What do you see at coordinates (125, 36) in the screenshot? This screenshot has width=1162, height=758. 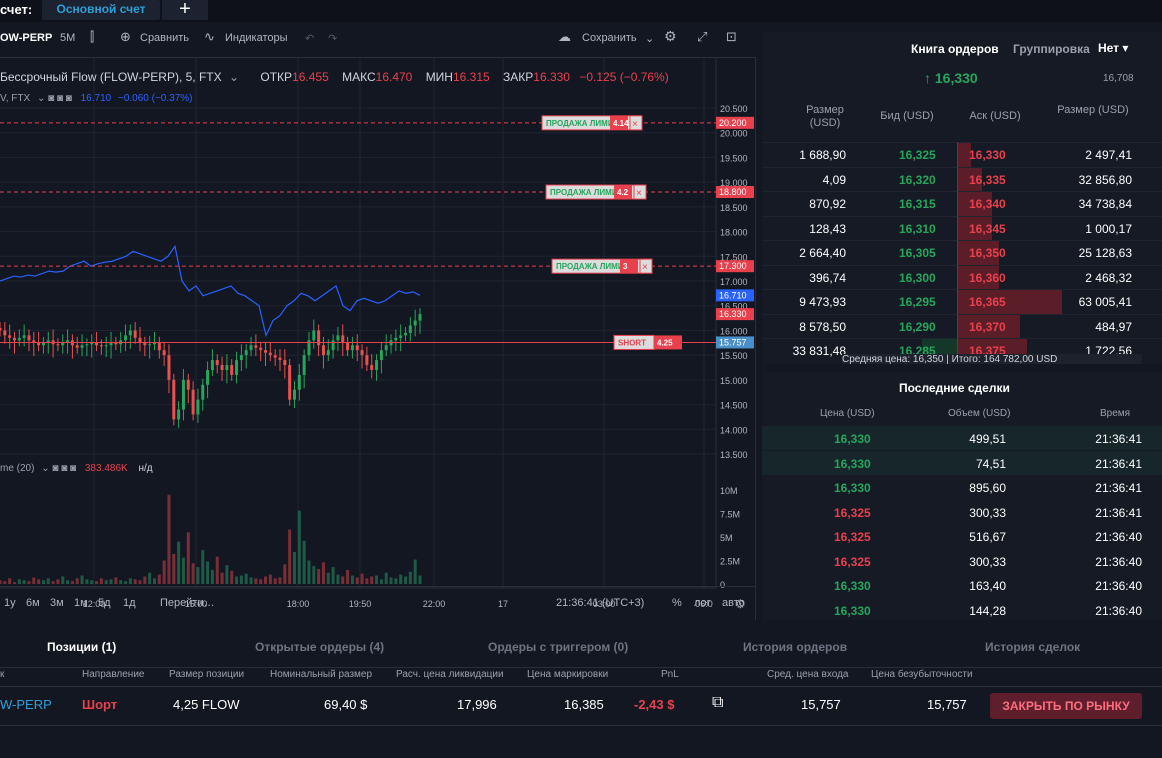 I see `compare-plus-icon: ⊕` at bounding box center [125, 36].